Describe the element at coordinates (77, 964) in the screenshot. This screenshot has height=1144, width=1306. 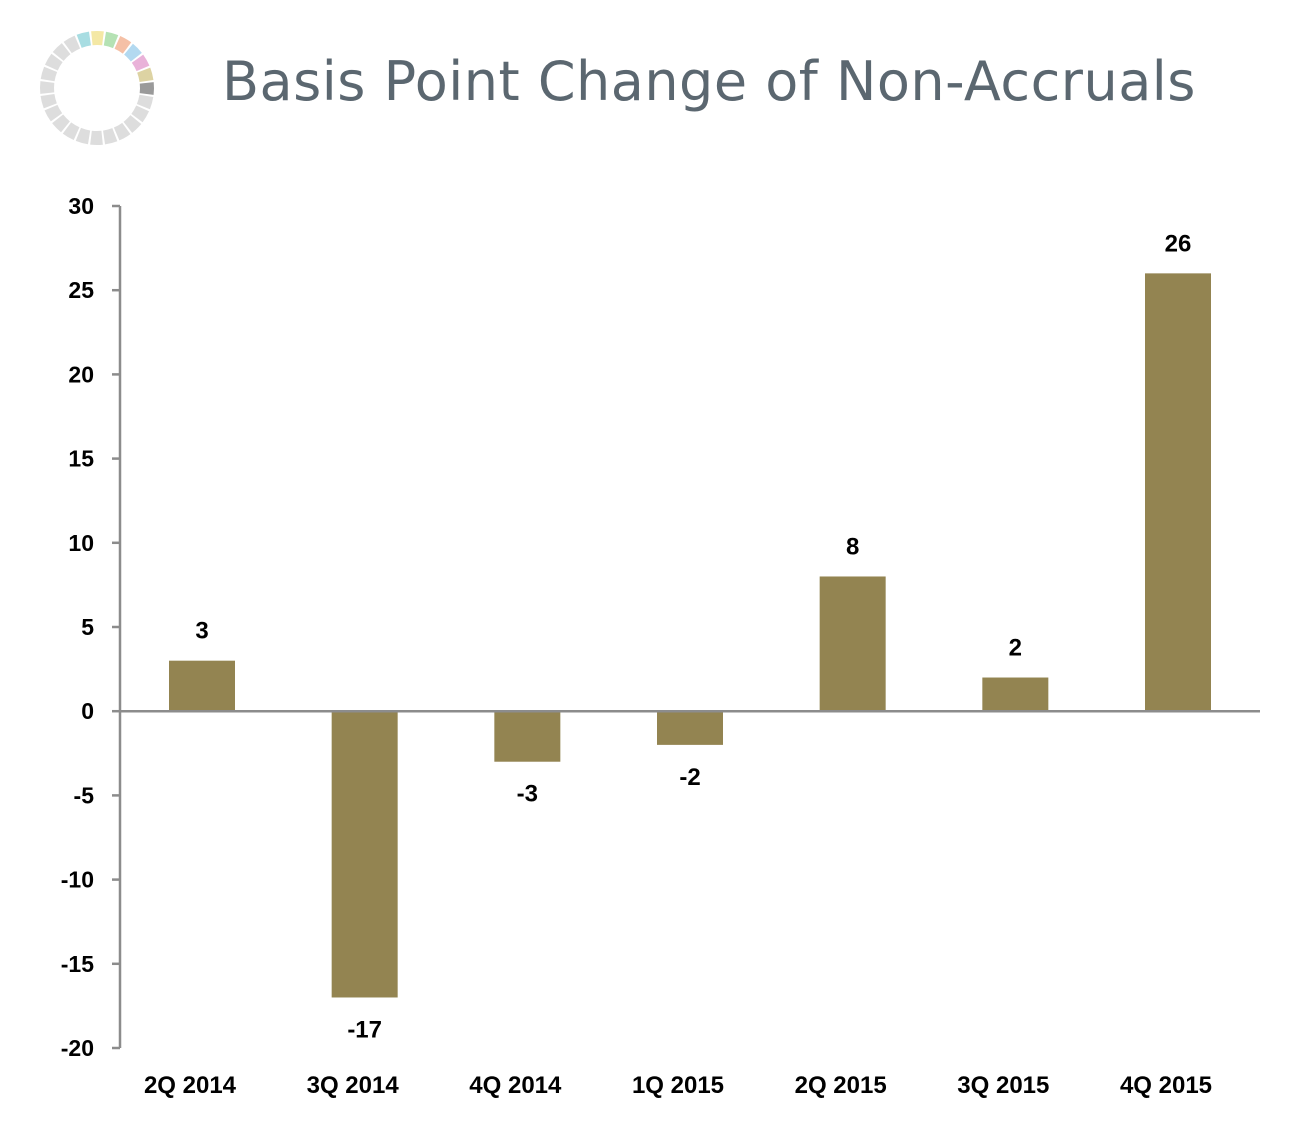
I see `y-tick-label: -15` at that location.